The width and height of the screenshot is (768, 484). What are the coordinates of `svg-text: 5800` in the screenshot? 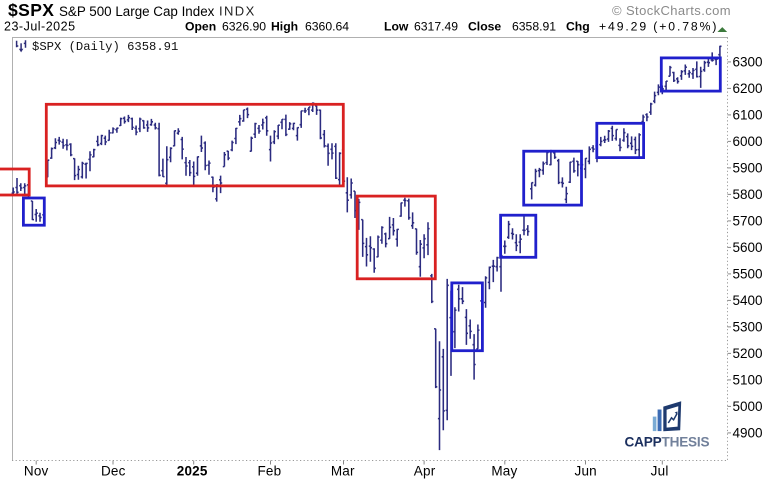 It's located at (748, 194).